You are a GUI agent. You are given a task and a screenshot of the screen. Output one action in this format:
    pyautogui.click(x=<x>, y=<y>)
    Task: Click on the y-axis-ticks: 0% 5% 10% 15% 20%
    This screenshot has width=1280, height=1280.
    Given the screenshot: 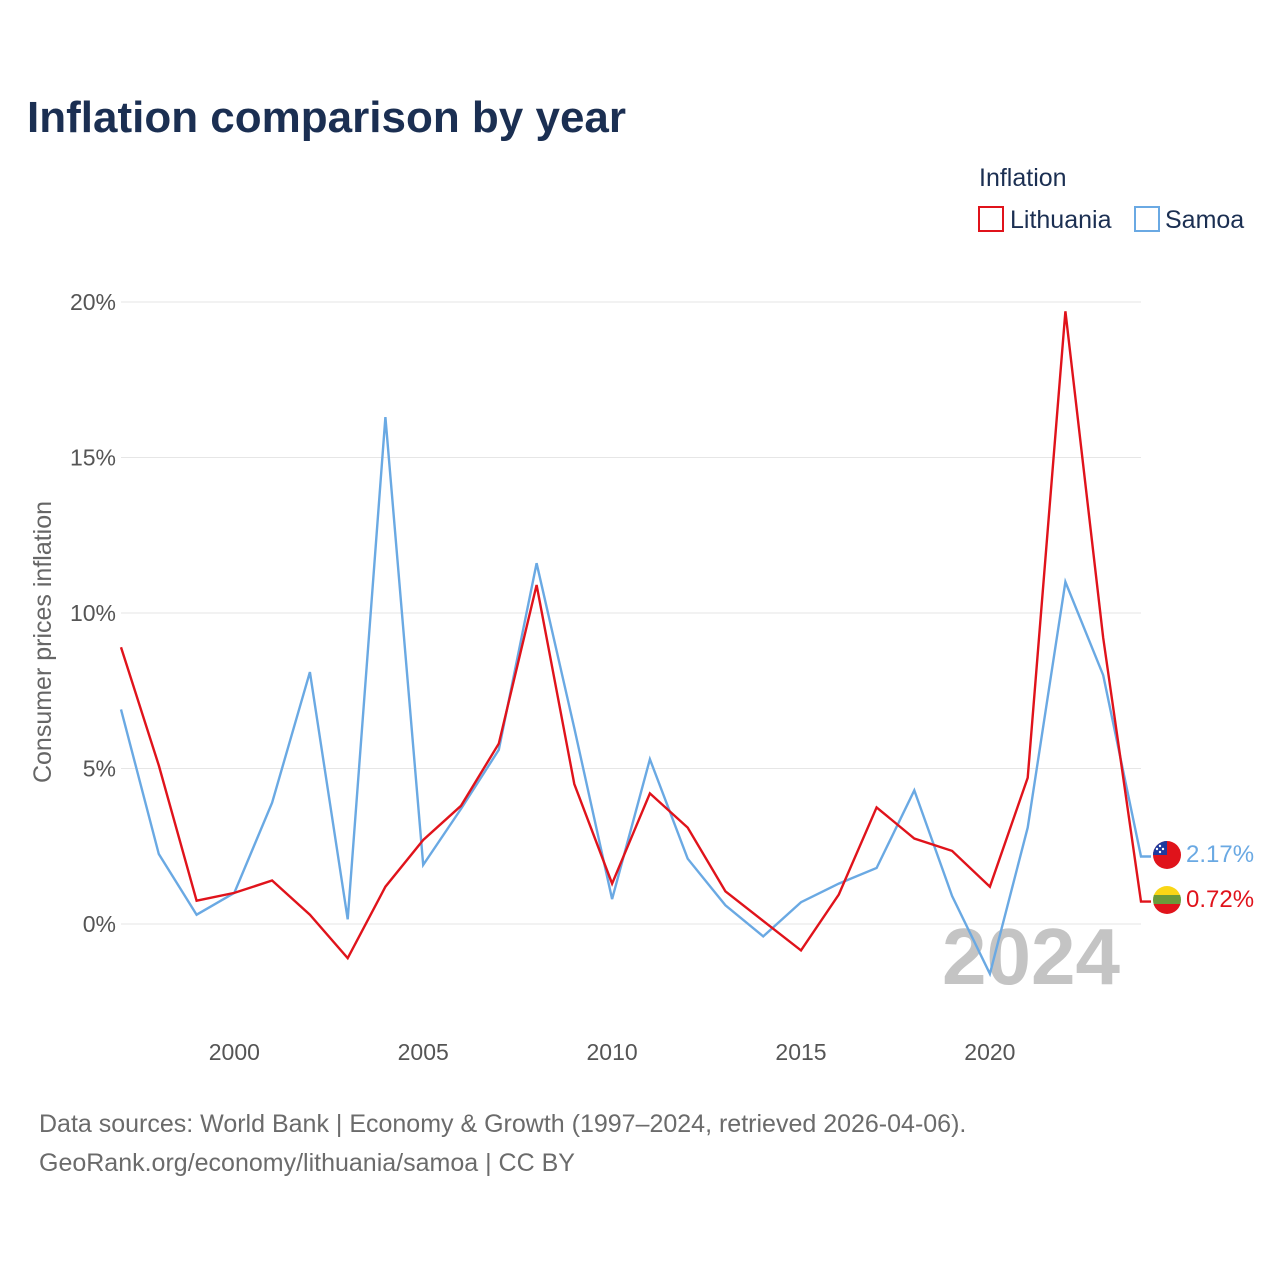 What is the action you would take?
    pyautogui.click(x=93, y=613)
    